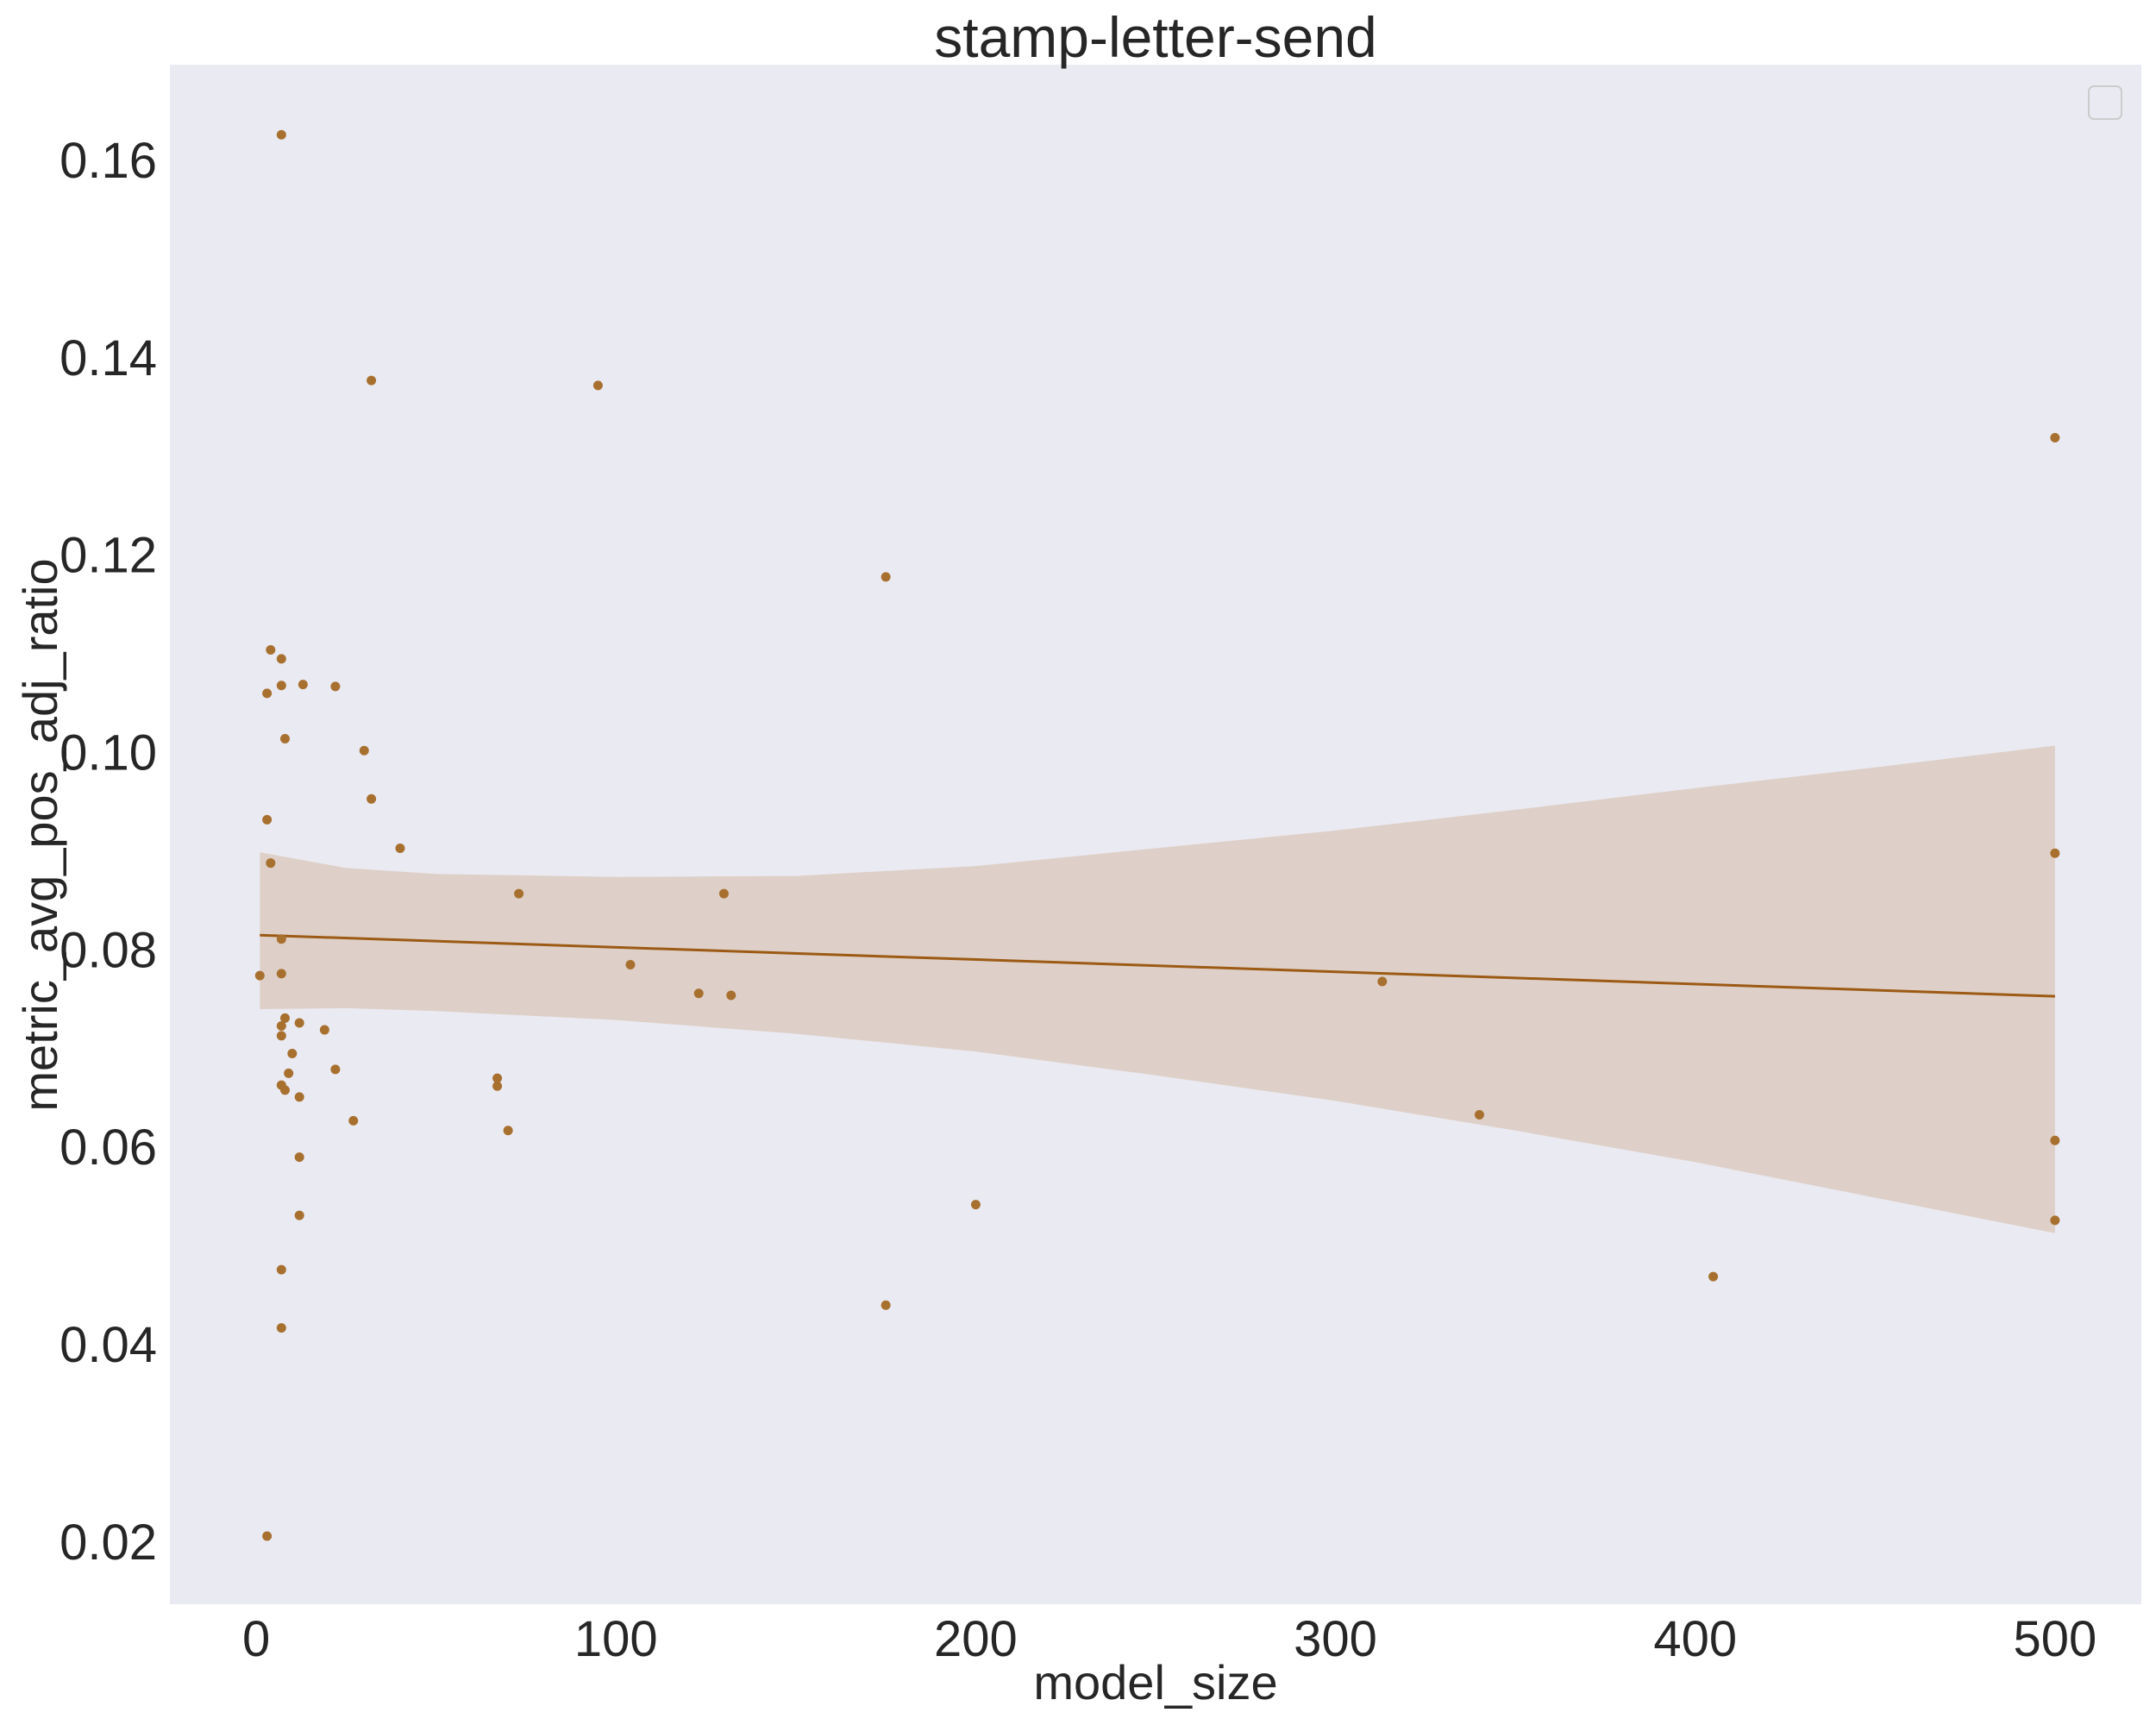 This screenshot has width=2156, height=1725. What do you see at coordinates (108, 556) in the screenshot?
I see `y-tick-label: 0.12` at bounding box center [108, 556].